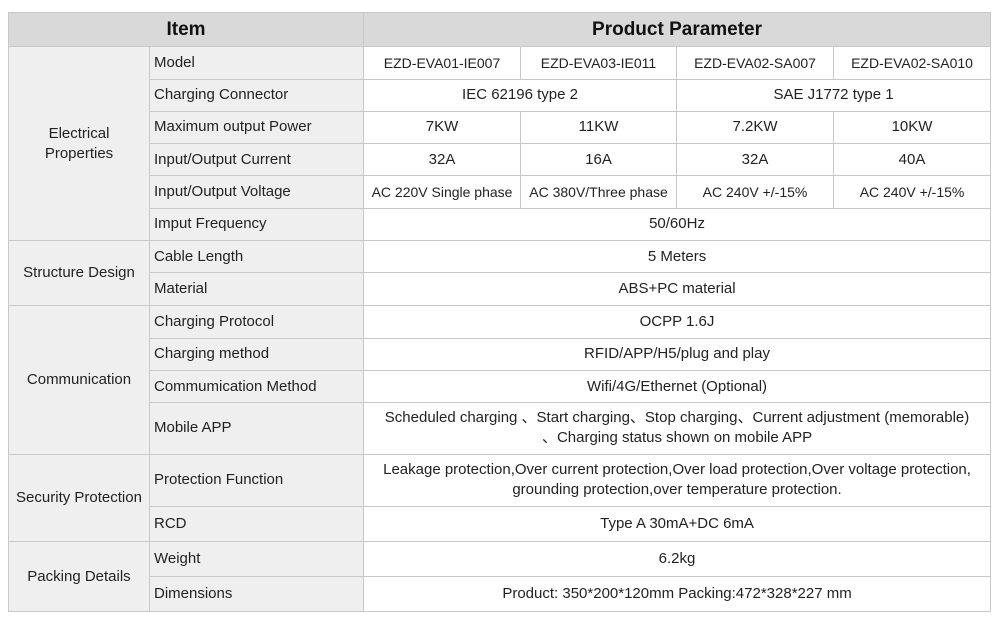 This screenshot has width=996, height=622. I want to click on param-label: Mobile APP, so click(256, 428).